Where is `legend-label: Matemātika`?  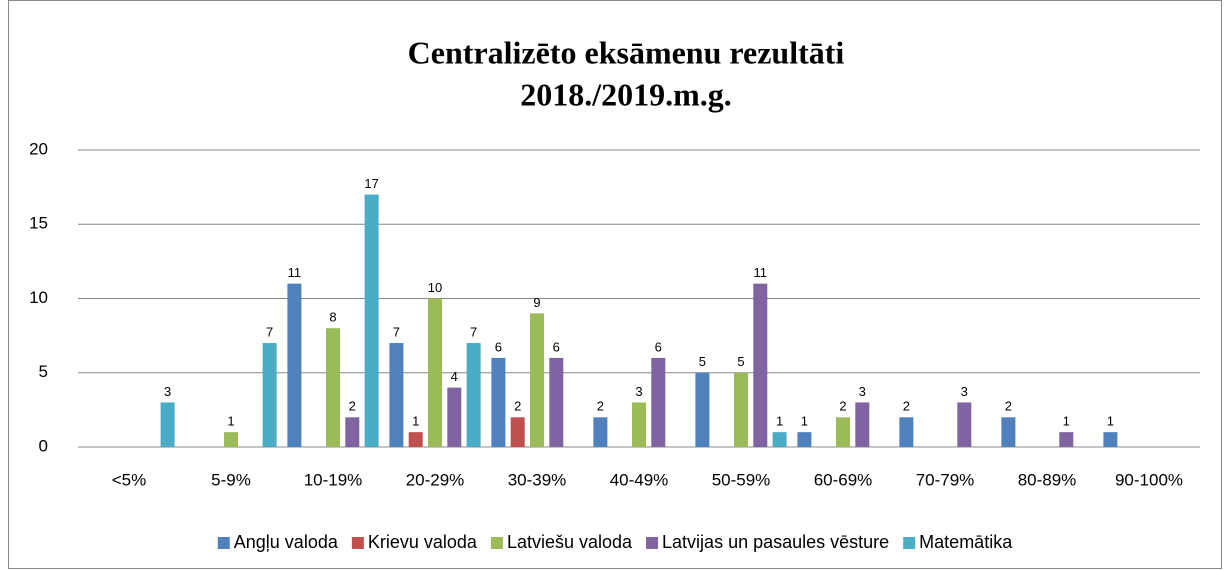 legend-label: Matemātika is located at coordinates (966, 542).